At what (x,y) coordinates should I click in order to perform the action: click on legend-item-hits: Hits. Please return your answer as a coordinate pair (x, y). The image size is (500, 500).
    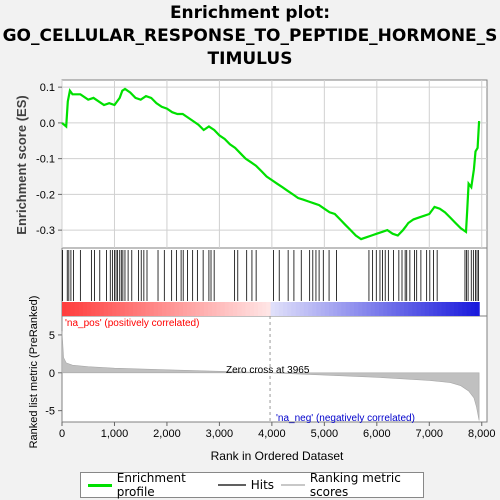
    Looking at the image, I should click on (246, 485).